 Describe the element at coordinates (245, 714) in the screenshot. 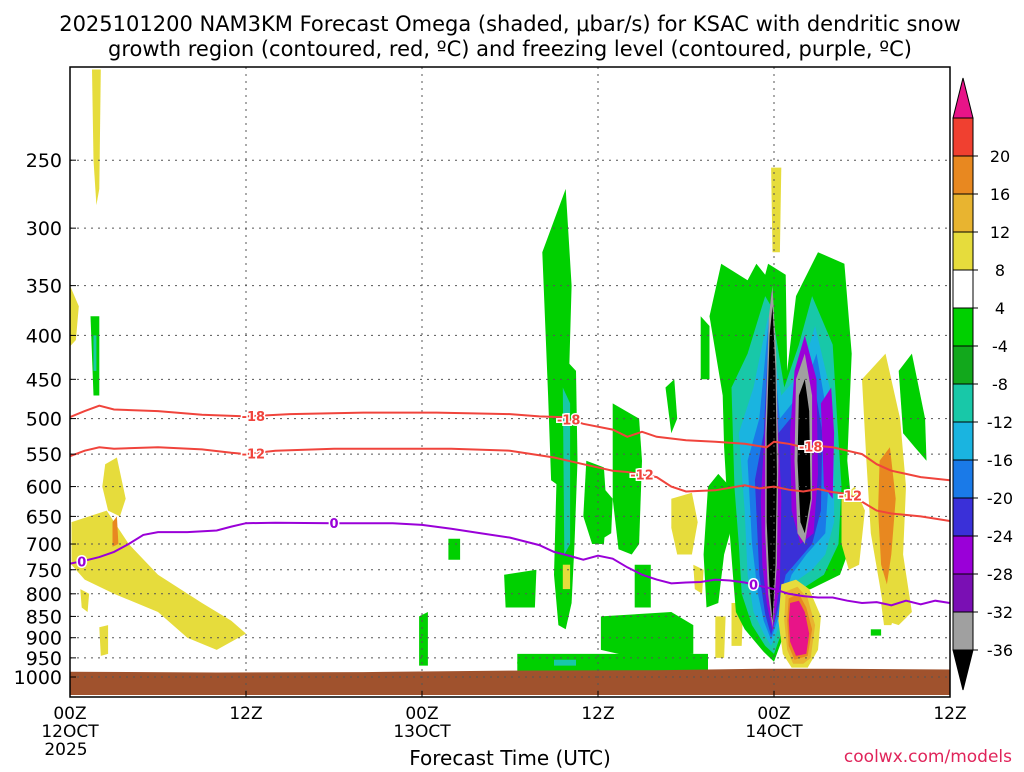

I see `x-tick-label-1: 12Z` at that location.